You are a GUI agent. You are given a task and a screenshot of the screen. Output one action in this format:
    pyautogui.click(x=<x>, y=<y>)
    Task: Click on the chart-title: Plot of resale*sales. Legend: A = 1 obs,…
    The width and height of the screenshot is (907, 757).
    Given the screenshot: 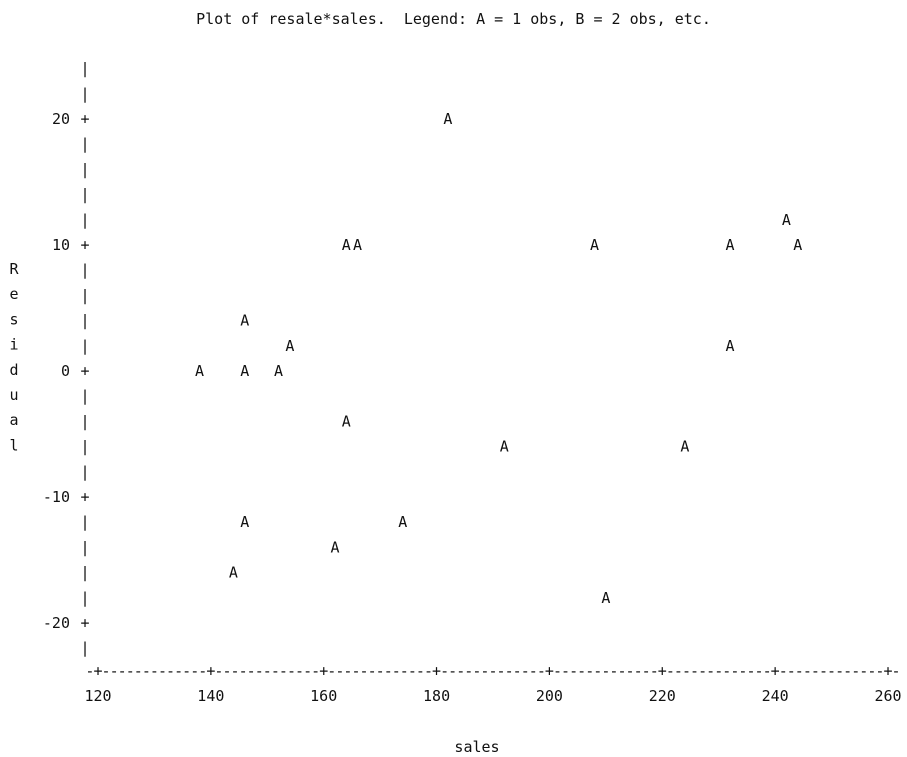 What is the action you would take?
    pyautogui.click(x=453, y=19)
    